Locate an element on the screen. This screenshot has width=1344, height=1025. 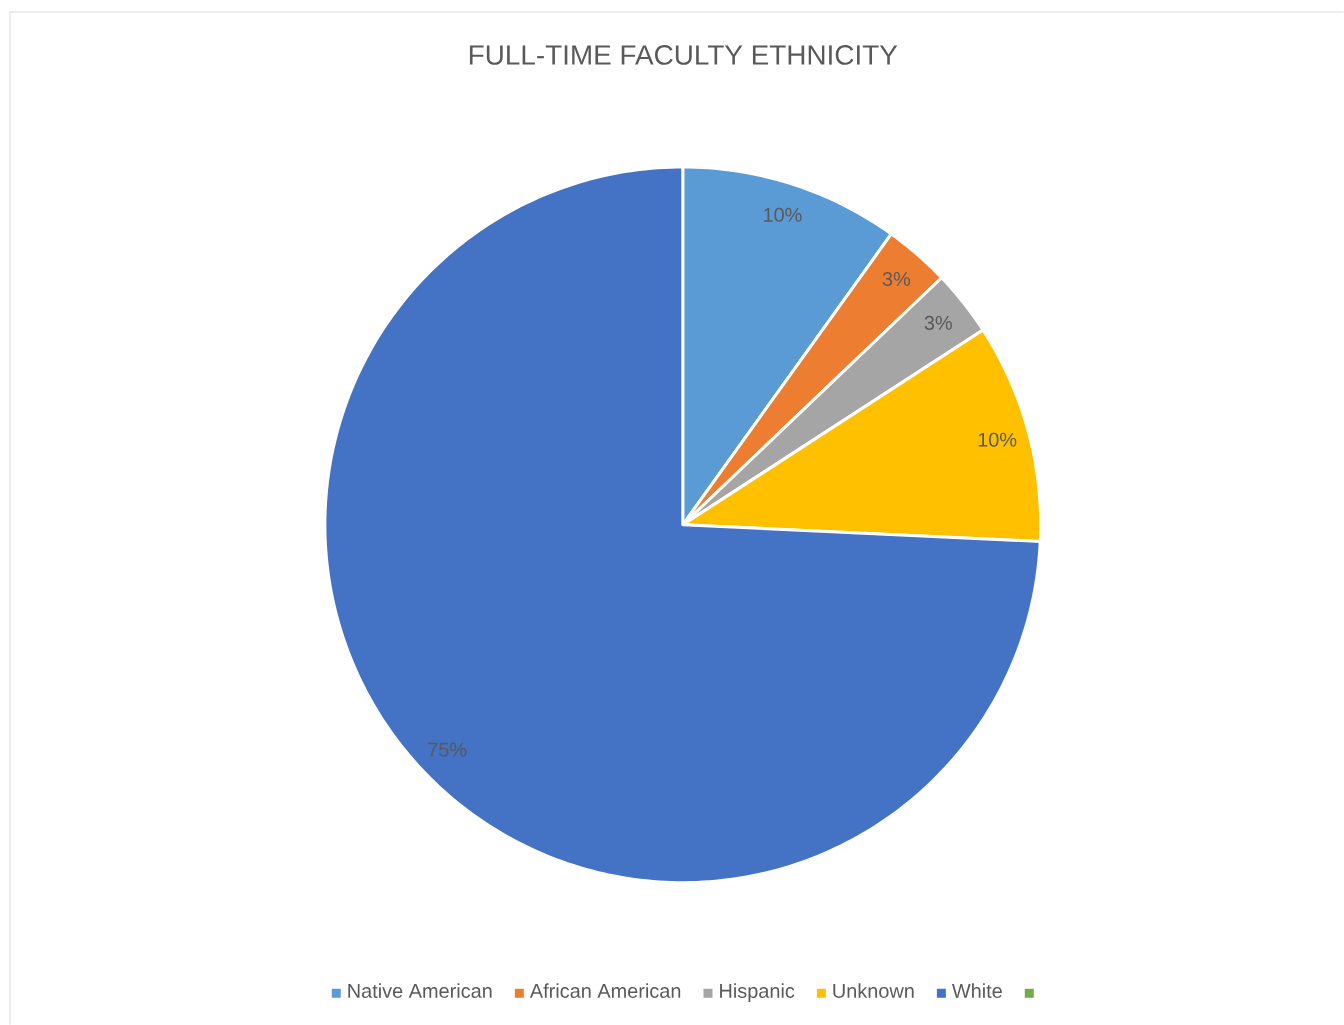
chart-title: FULL-TIME FACULTY ETHNICITY is located at coordinates (683, 55).